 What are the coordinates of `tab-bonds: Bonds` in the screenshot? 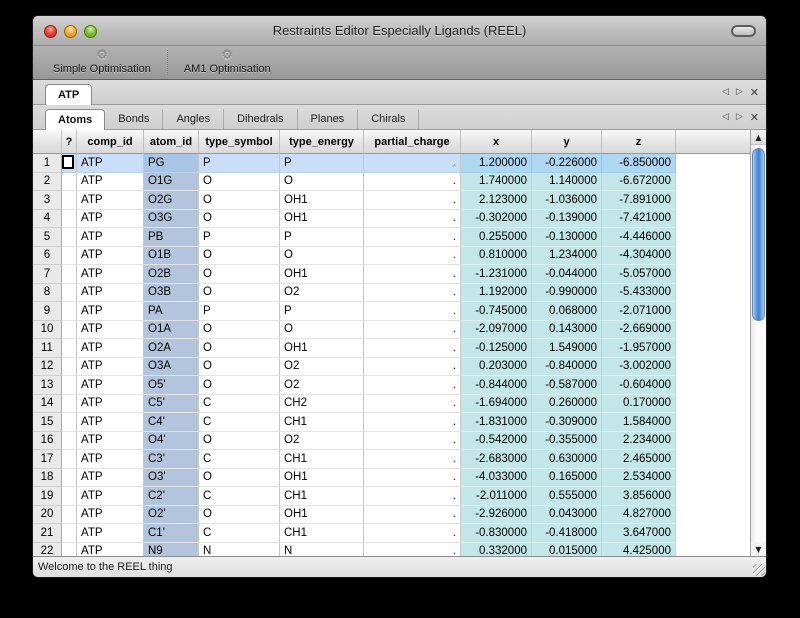 It's located at (134, 119).